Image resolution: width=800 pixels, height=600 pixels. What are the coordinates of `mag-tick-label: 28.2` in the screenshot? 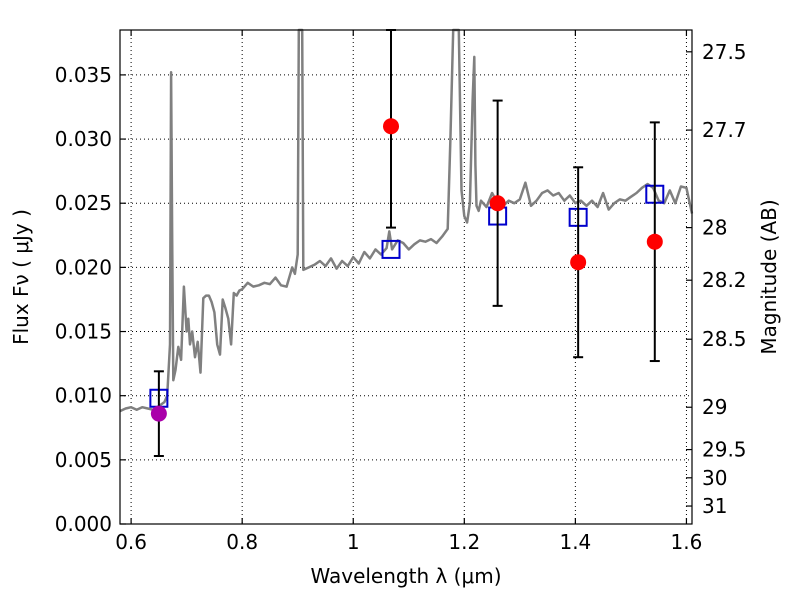 It's located at (724, 280).